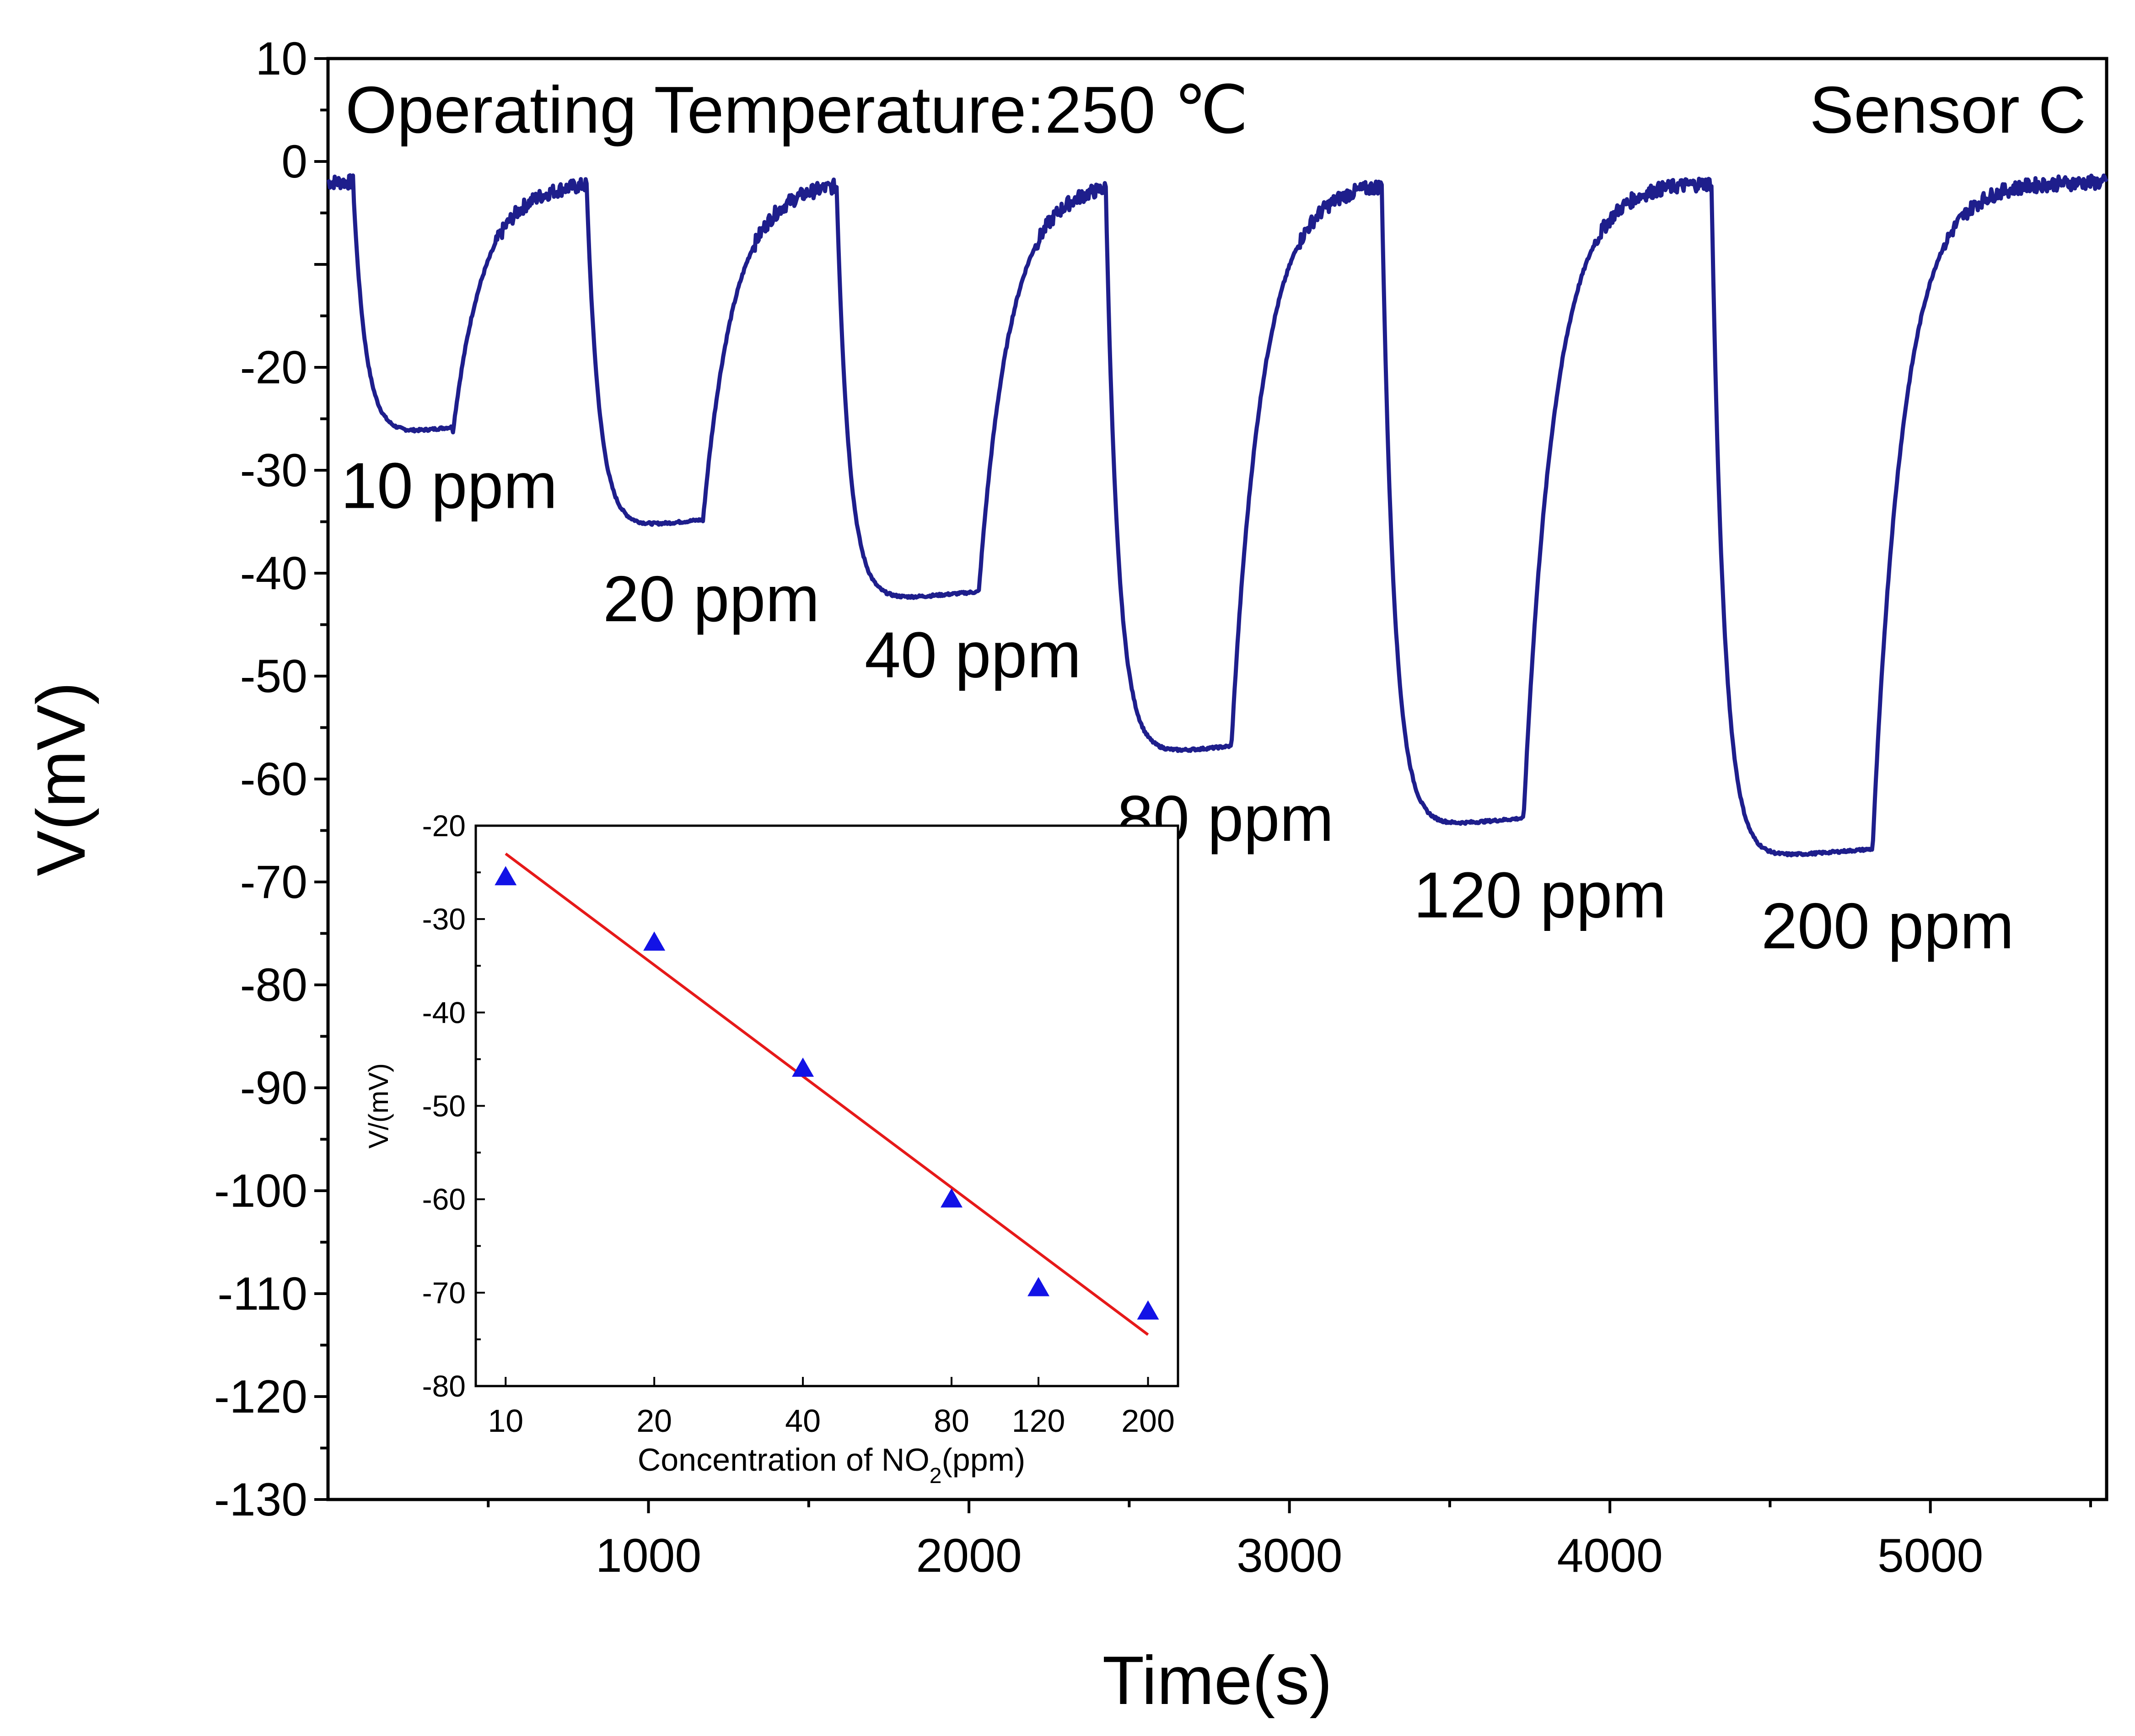 This screenshot has width=2135, height=1736. Describe the element at coordinates (273, 367) in the screenshot. I see `y-tick-label: -20` at that location.